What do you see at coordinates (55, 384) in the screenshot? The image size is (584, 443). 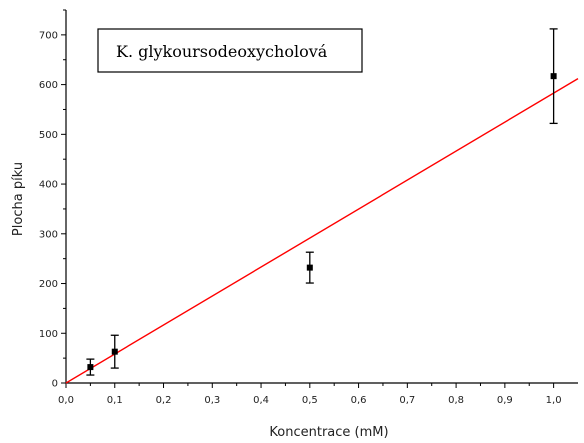 I see `y-tick-label: 0` at bounding box center [55, 384].